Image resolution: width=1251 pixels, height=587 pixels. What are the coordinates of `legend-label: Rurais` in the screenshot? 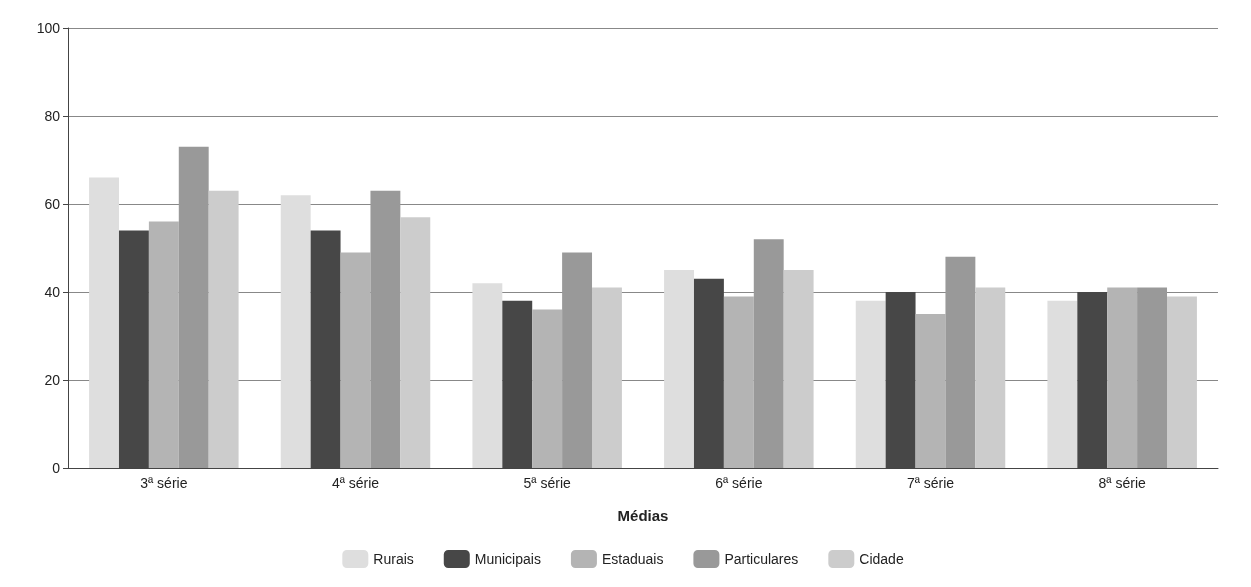 It's located at (393, 559).